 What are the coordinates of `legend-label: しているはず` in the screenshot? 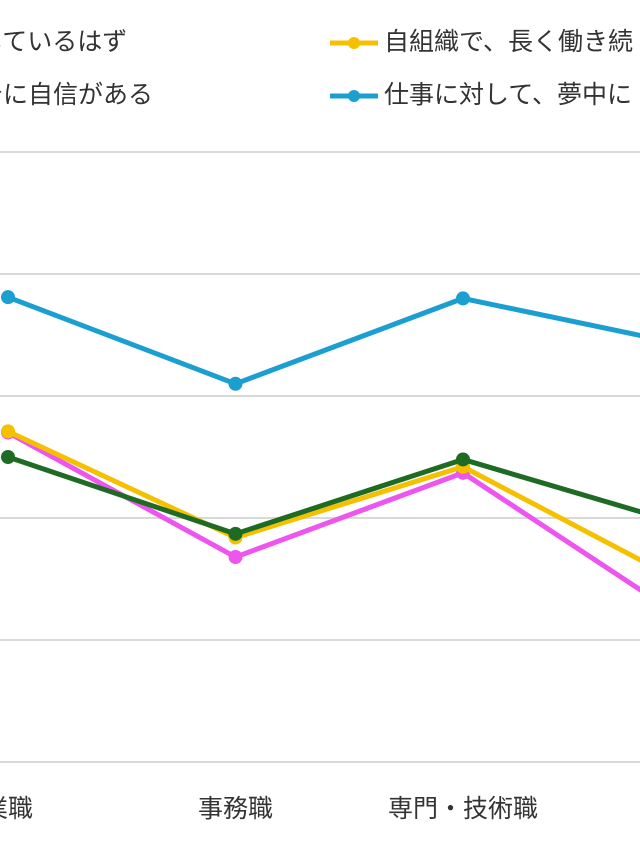 It's located at (63, 41).